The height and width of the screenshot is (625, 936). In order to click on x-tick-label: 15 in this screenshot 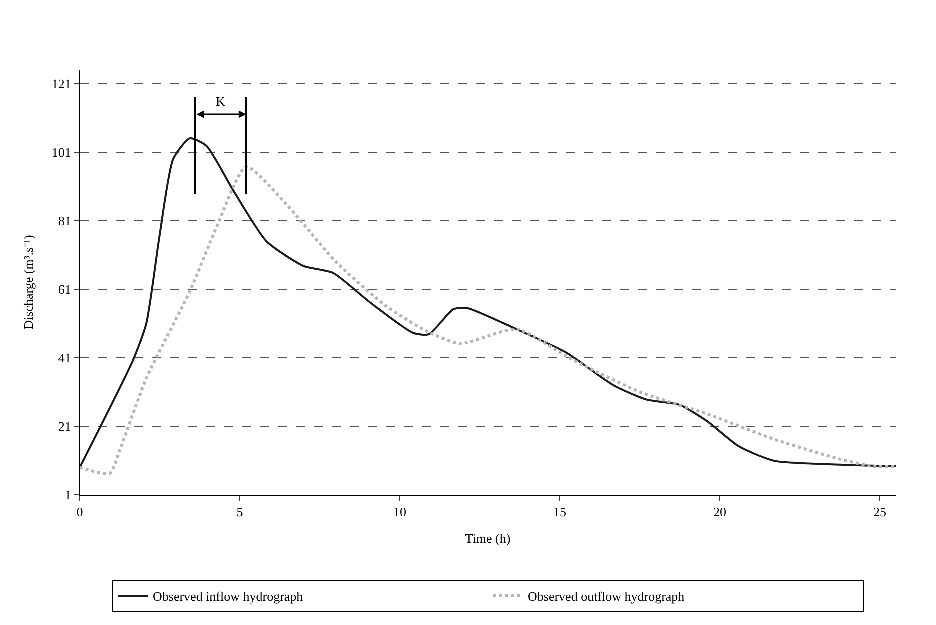, I will do `click(560, 512)`.